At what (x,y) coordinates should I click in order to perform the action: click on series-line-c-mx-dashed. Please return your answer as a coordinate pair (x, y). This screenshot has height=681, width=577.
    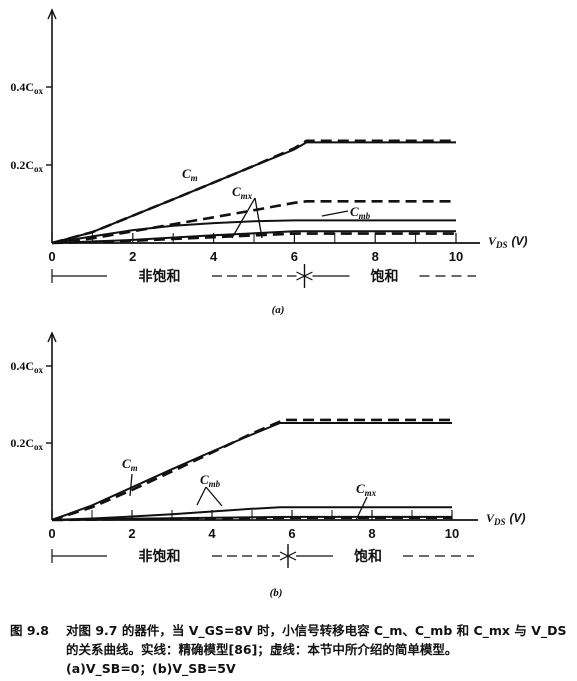
    Looking at the image, I should click on (251, 519).